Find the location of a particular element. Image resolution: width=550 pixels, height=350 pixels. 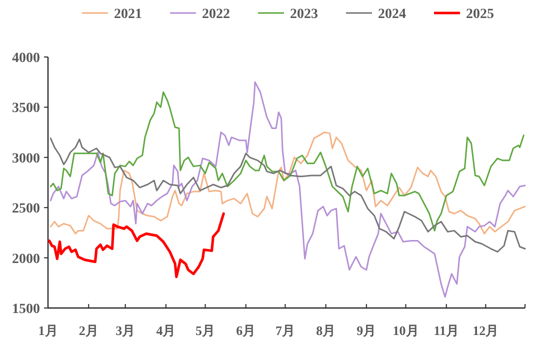

x-tick-label: 7月 is located at coordinates (285, 330).